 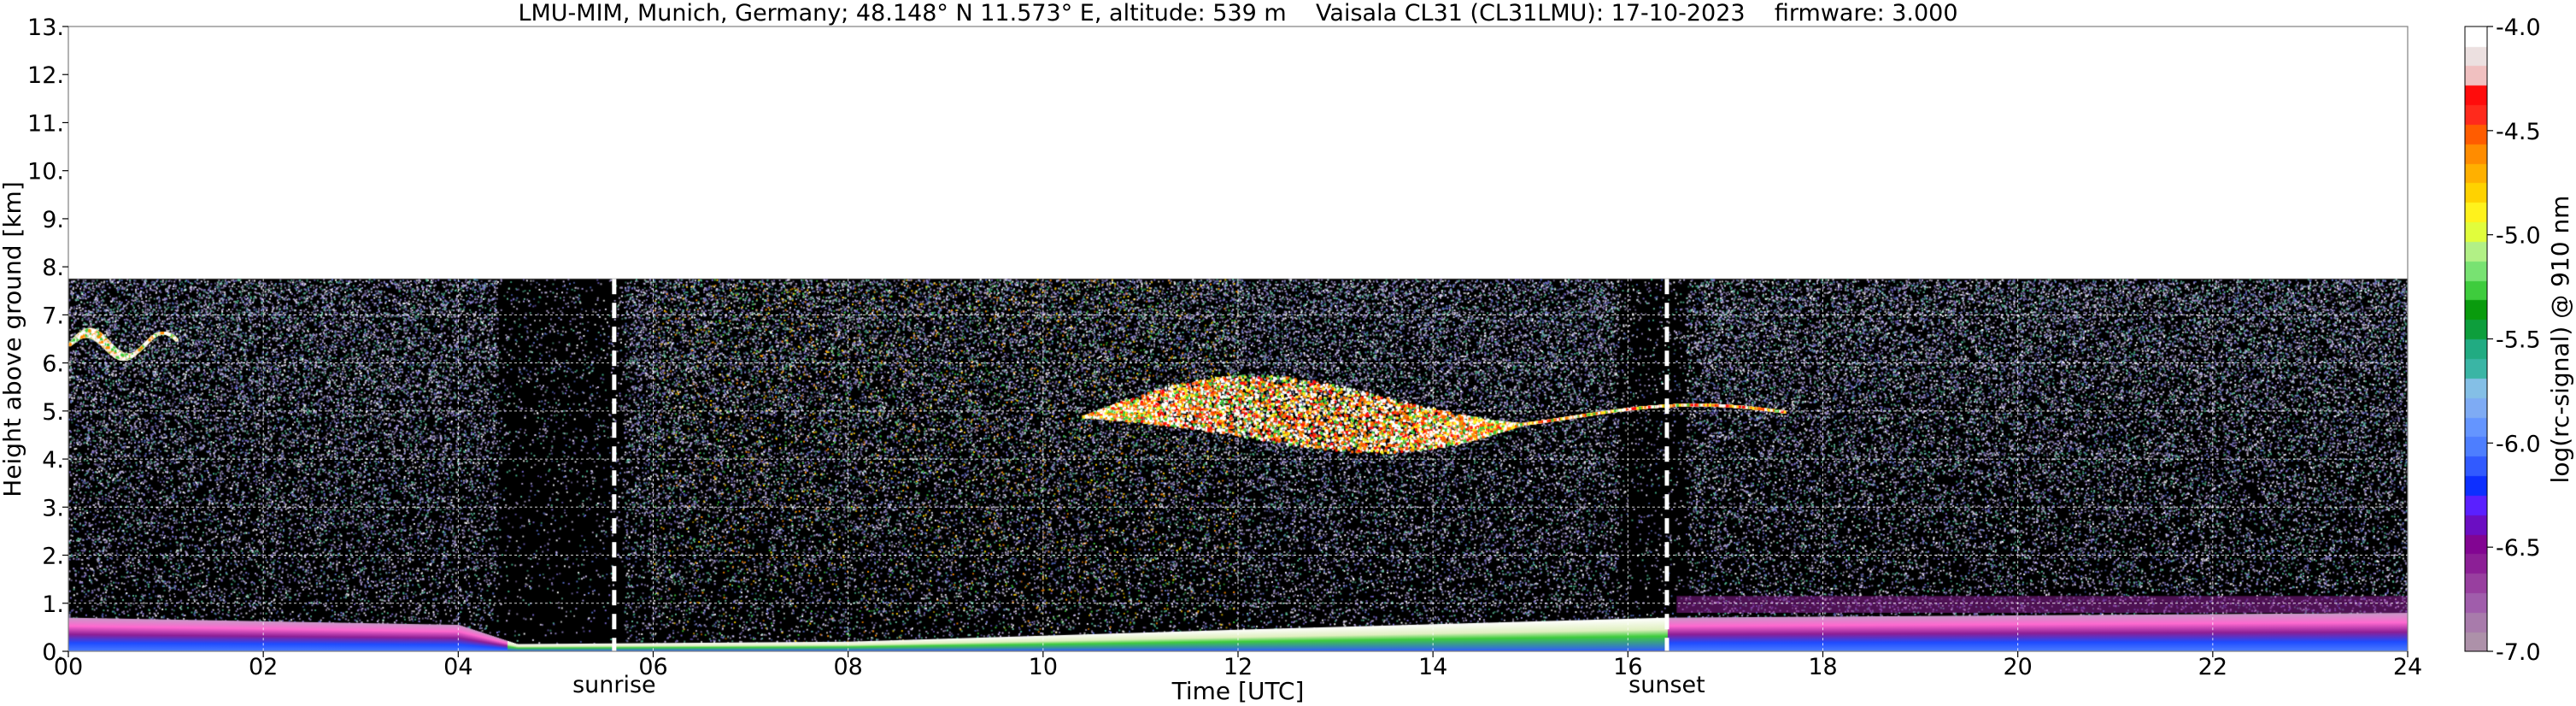 I want to click on x-tick-label: 00, so click(x=68, y=667).